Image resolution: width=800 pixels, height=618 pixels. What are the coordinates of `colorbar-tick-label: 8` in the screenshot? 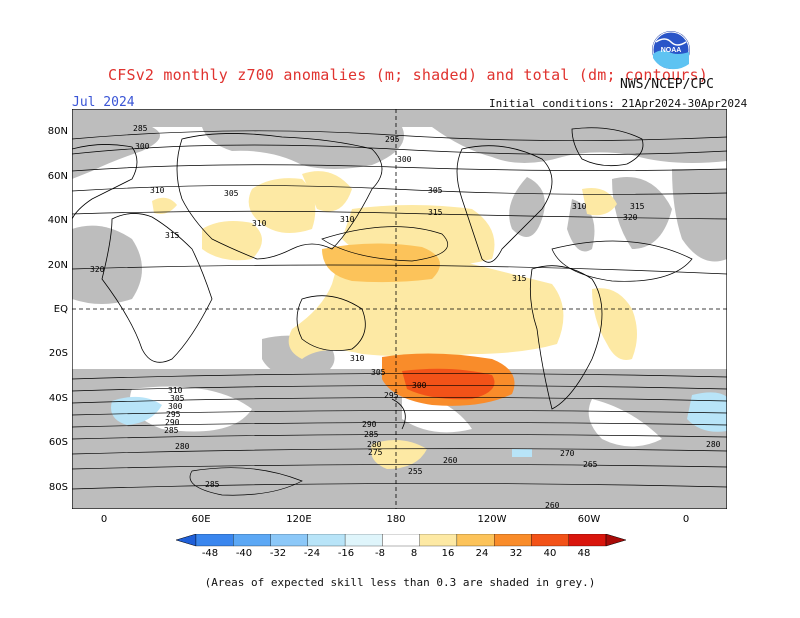 It's located at (414, 553).